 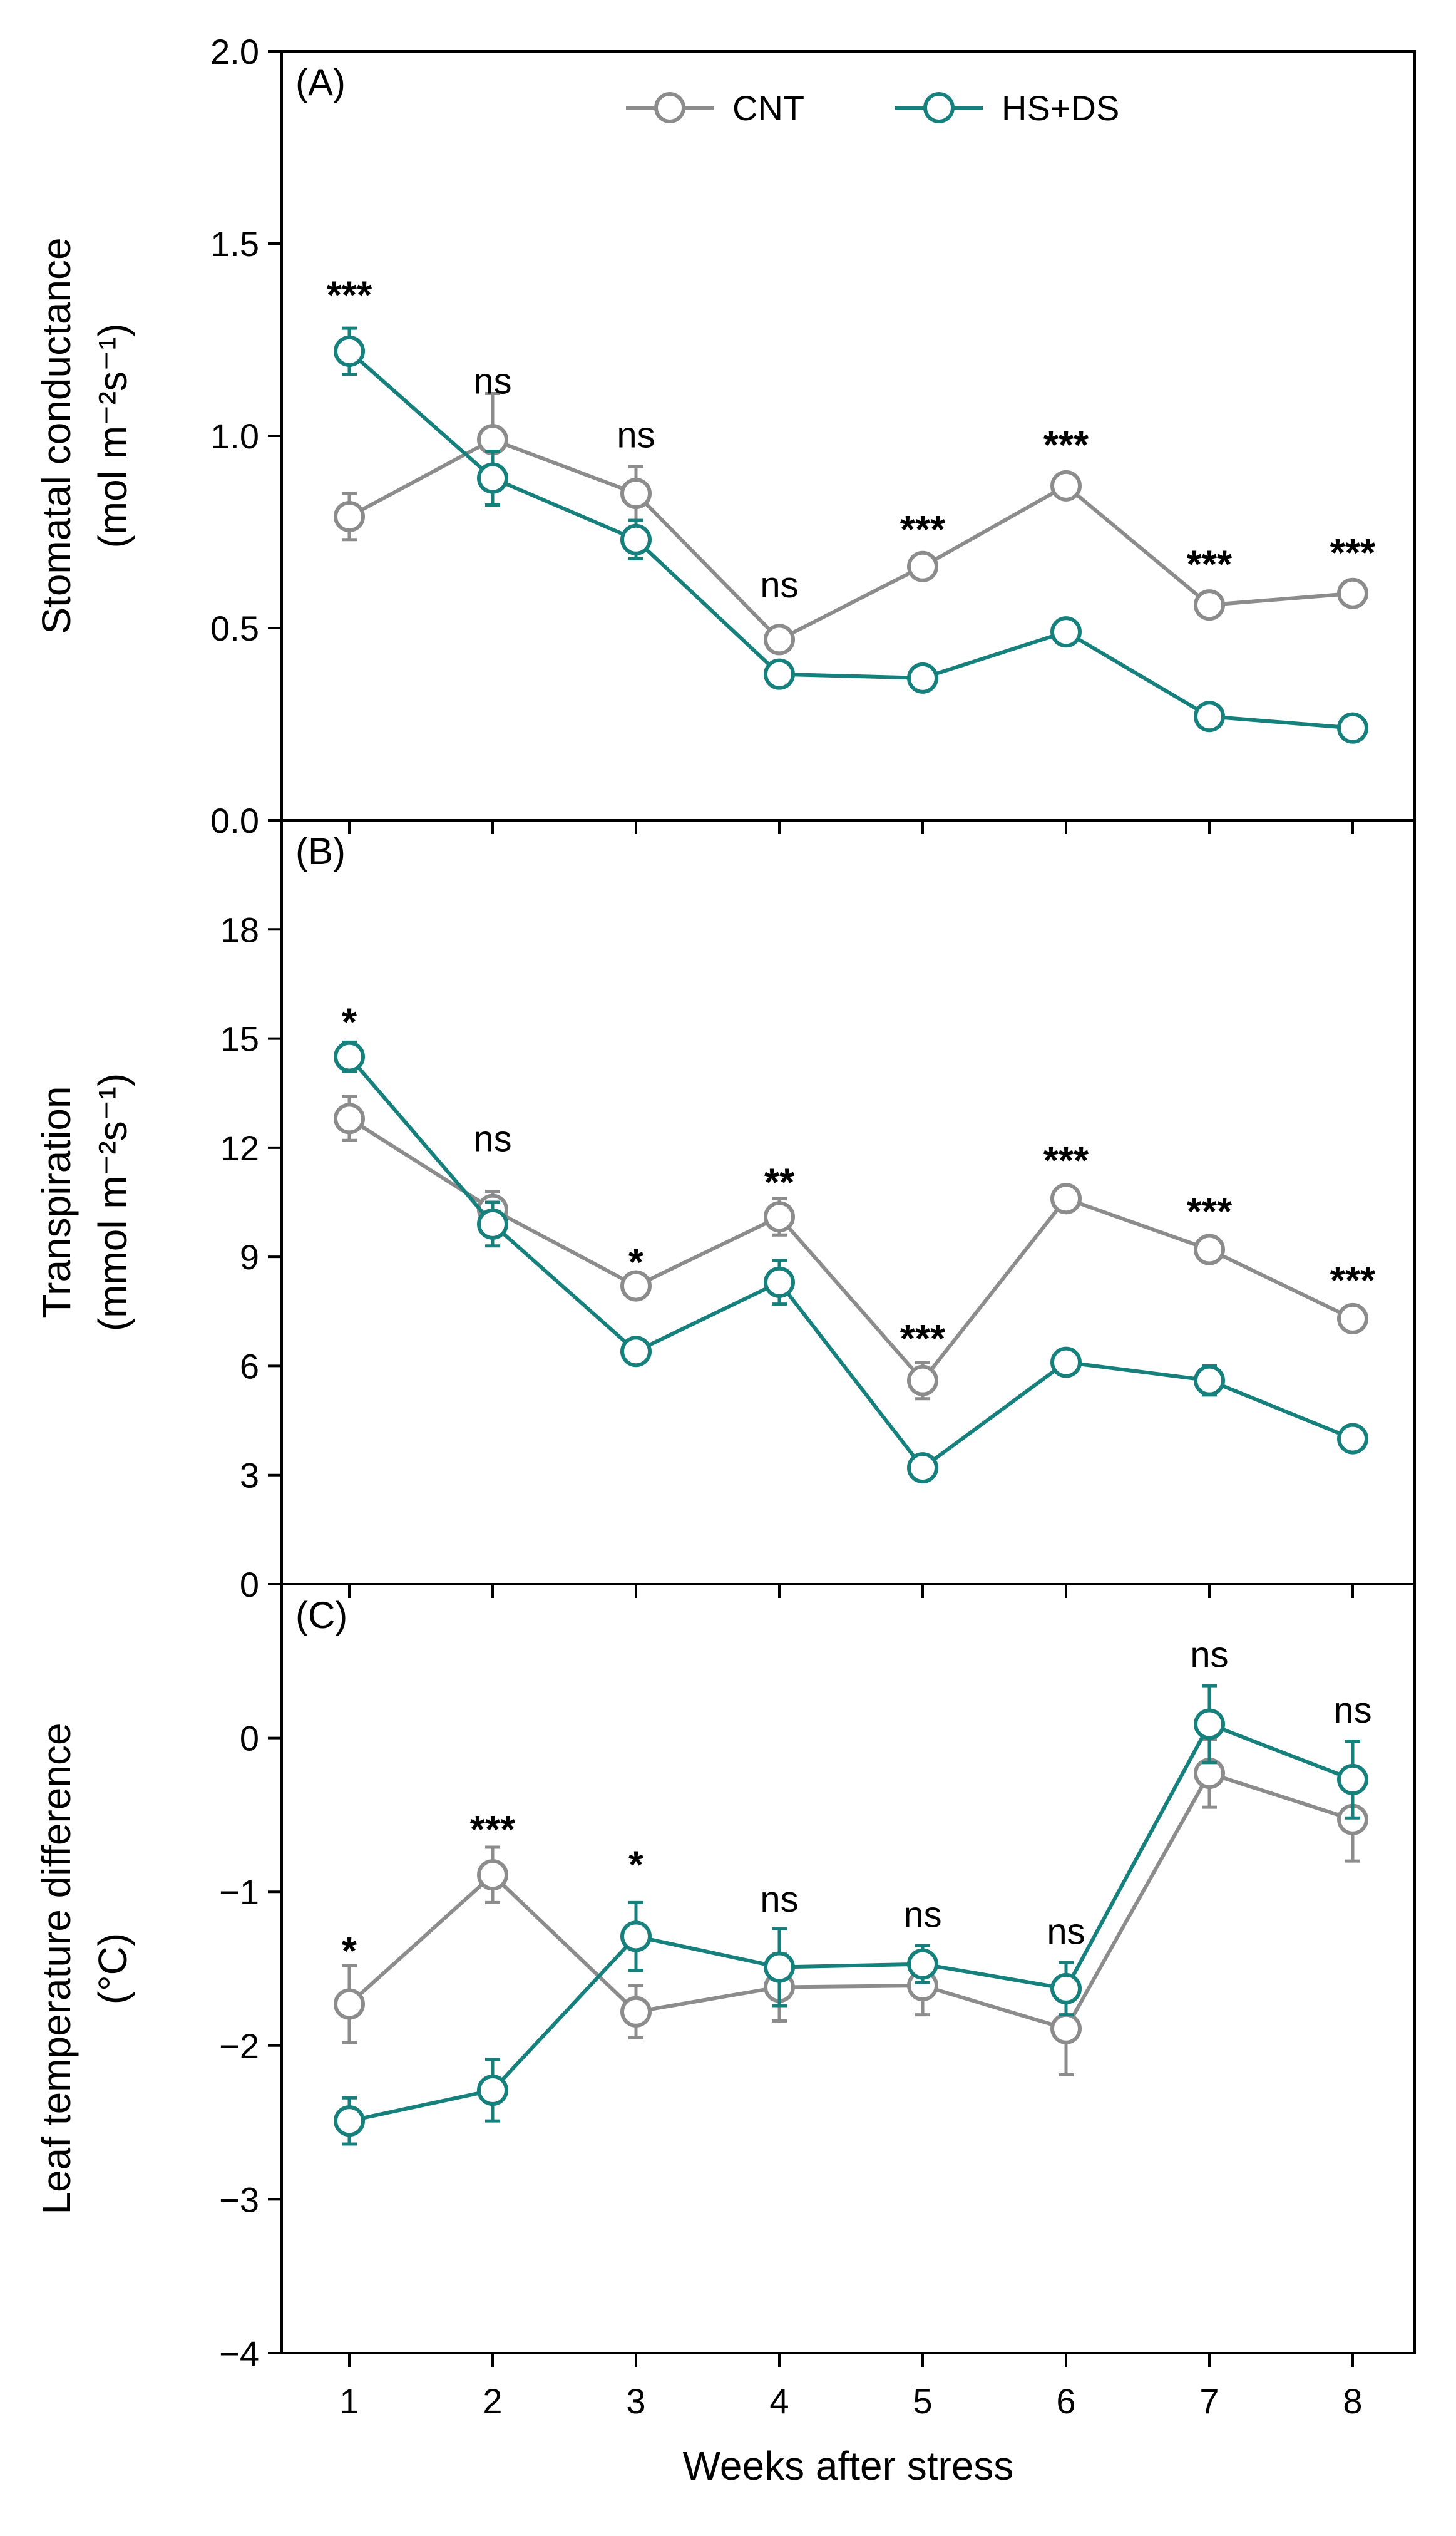 What do you see at coordinates (768, 108) in the screenshot?
I see `legend-label: CNT` at bounding box center [768, 108].